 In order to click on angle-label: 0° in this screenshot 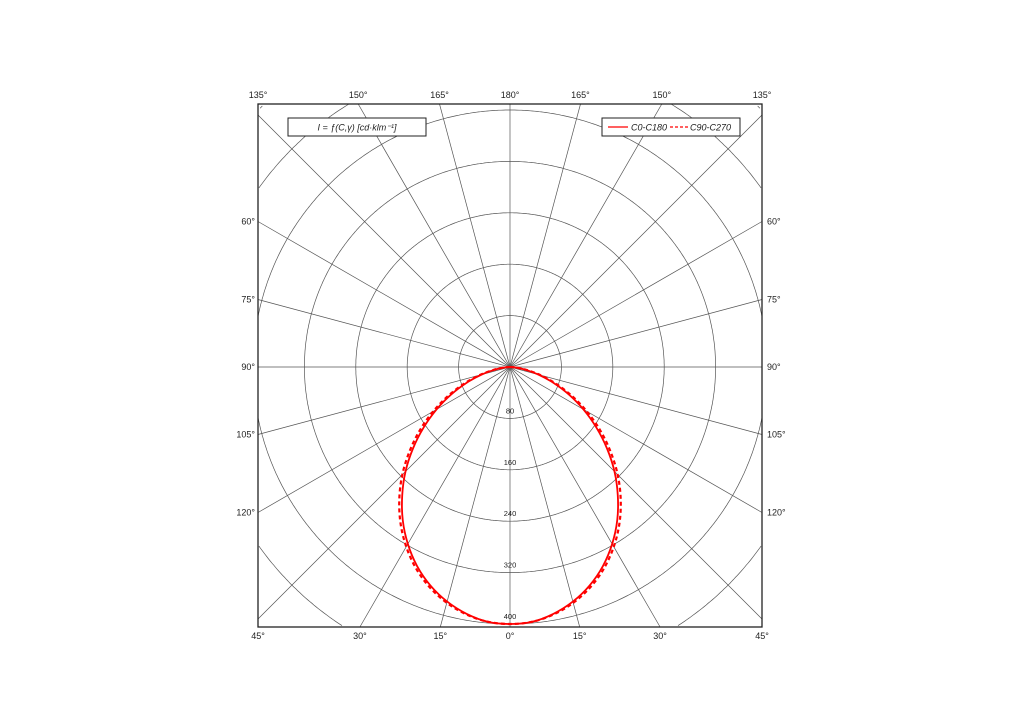, I will do `click(510, 636)`.